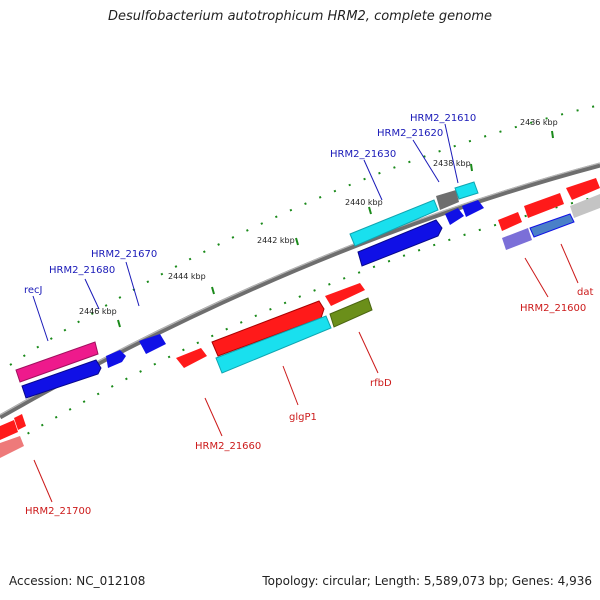  What do you see at coordinates (276, 240) in the screenshot?
I see `tick-label-2442: 2442 kbp` at bounding box center [276, 240].